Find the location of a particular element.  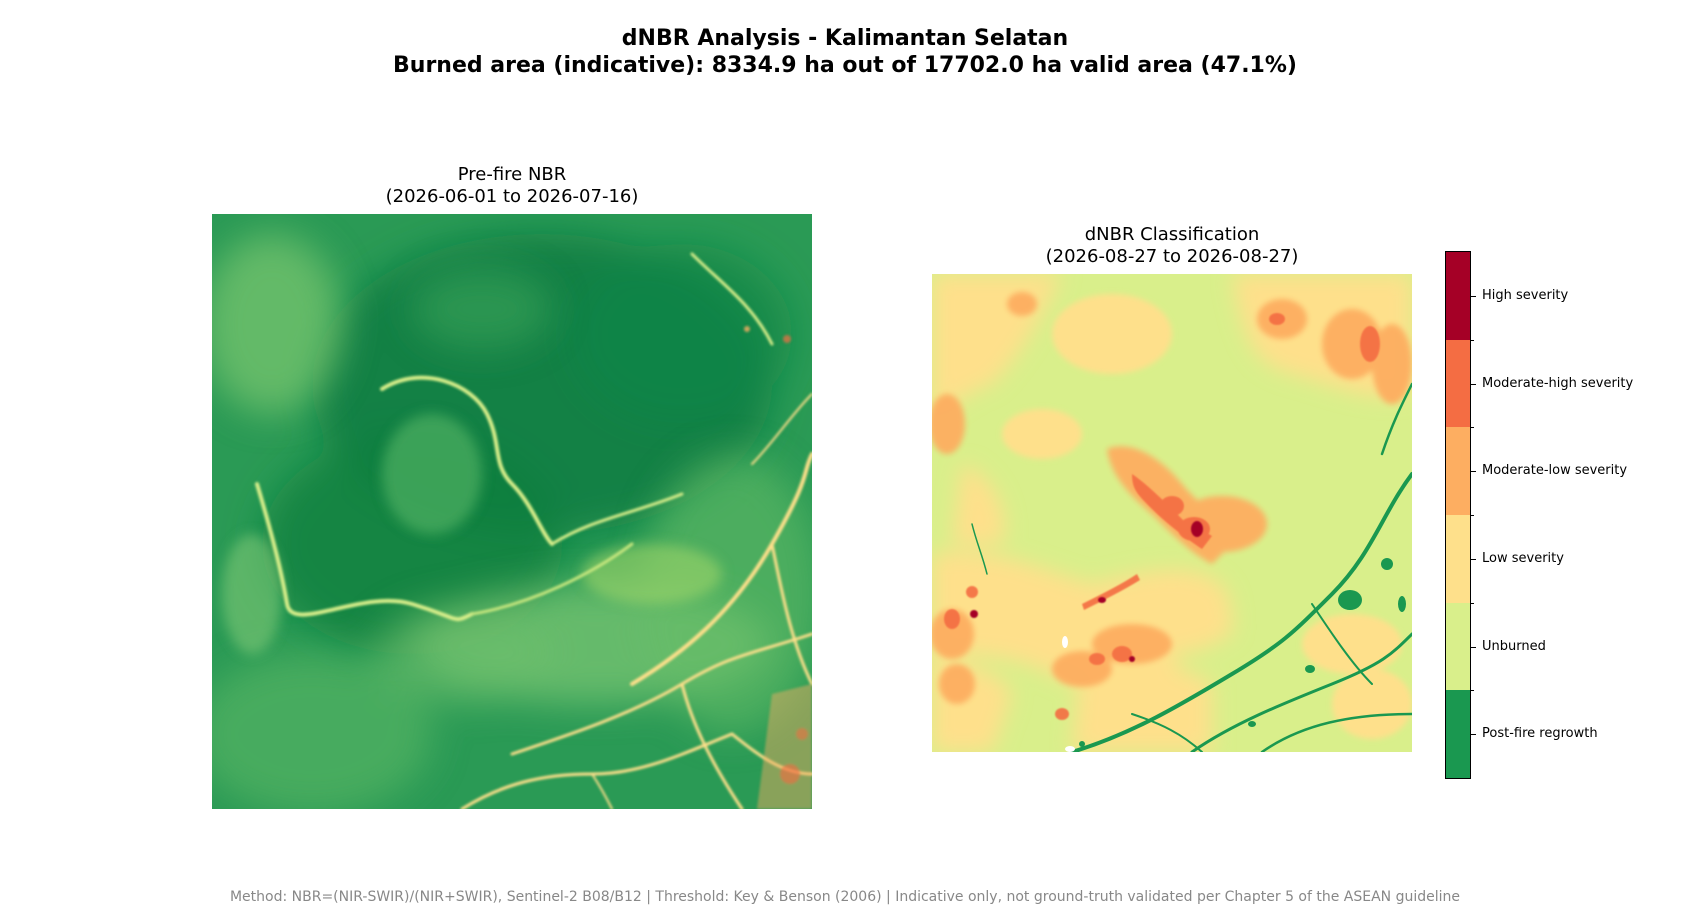

figure-title: dNBR Analysis - Kalimantan Selatan is located at coordinates (845, 38).